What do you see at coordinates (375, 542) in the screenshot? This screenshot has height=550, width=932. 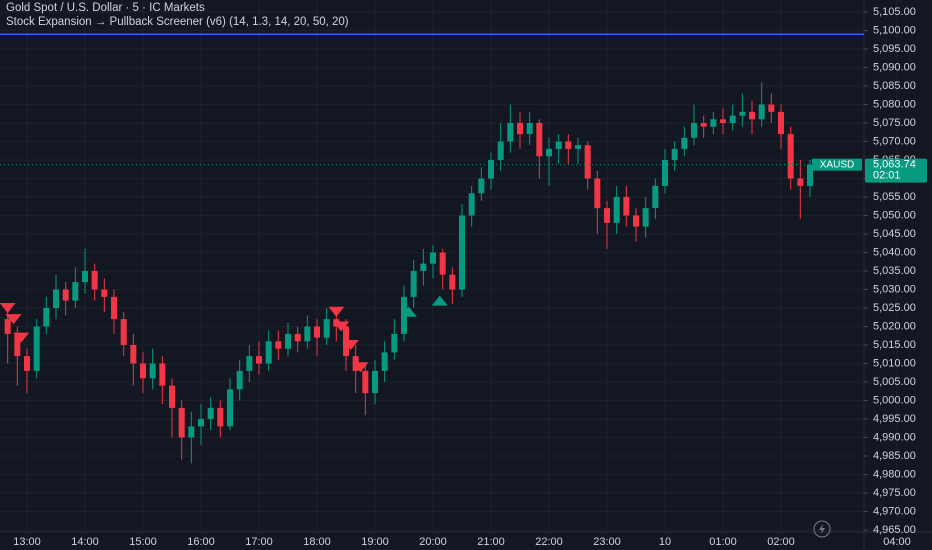 I see `x-tick-label: 19:00` at bounding box center [375, 542].